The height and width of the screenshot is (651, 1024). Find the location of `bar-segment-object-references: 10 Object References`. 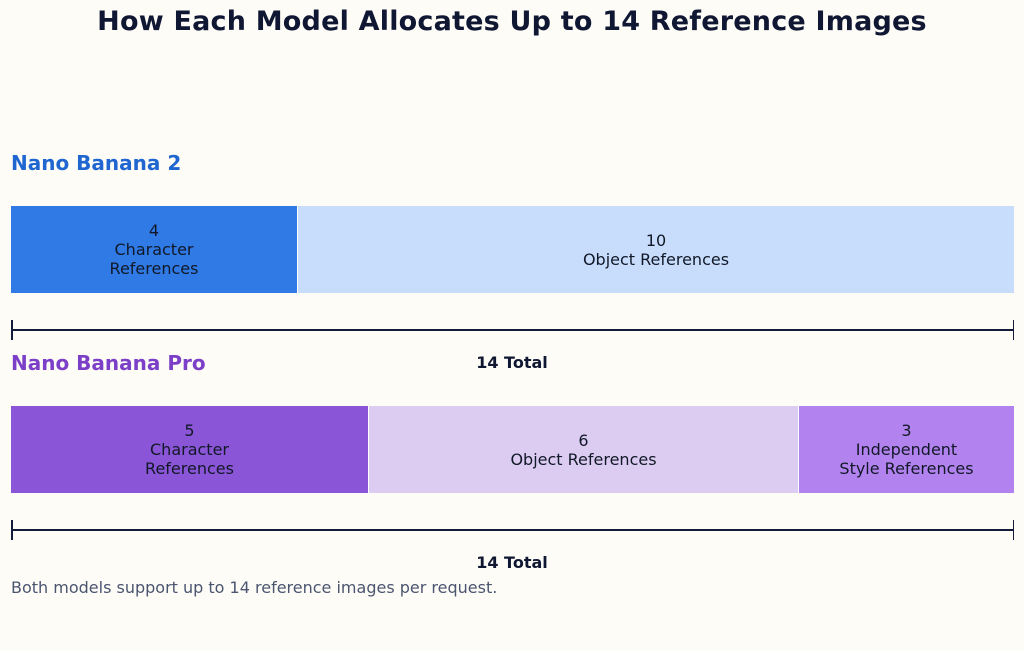

bar-segment-object-references: 10 Object References is located at coordinates (656, 249).